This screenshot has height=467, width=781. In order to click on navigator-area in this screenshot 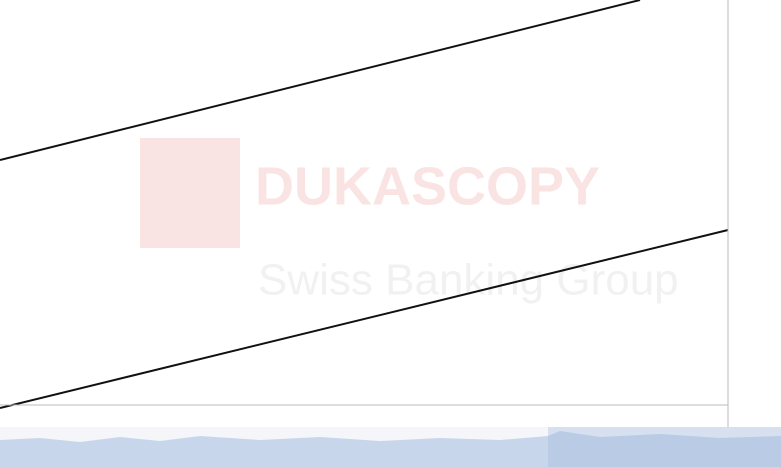, I will do `click(390, 449)`.